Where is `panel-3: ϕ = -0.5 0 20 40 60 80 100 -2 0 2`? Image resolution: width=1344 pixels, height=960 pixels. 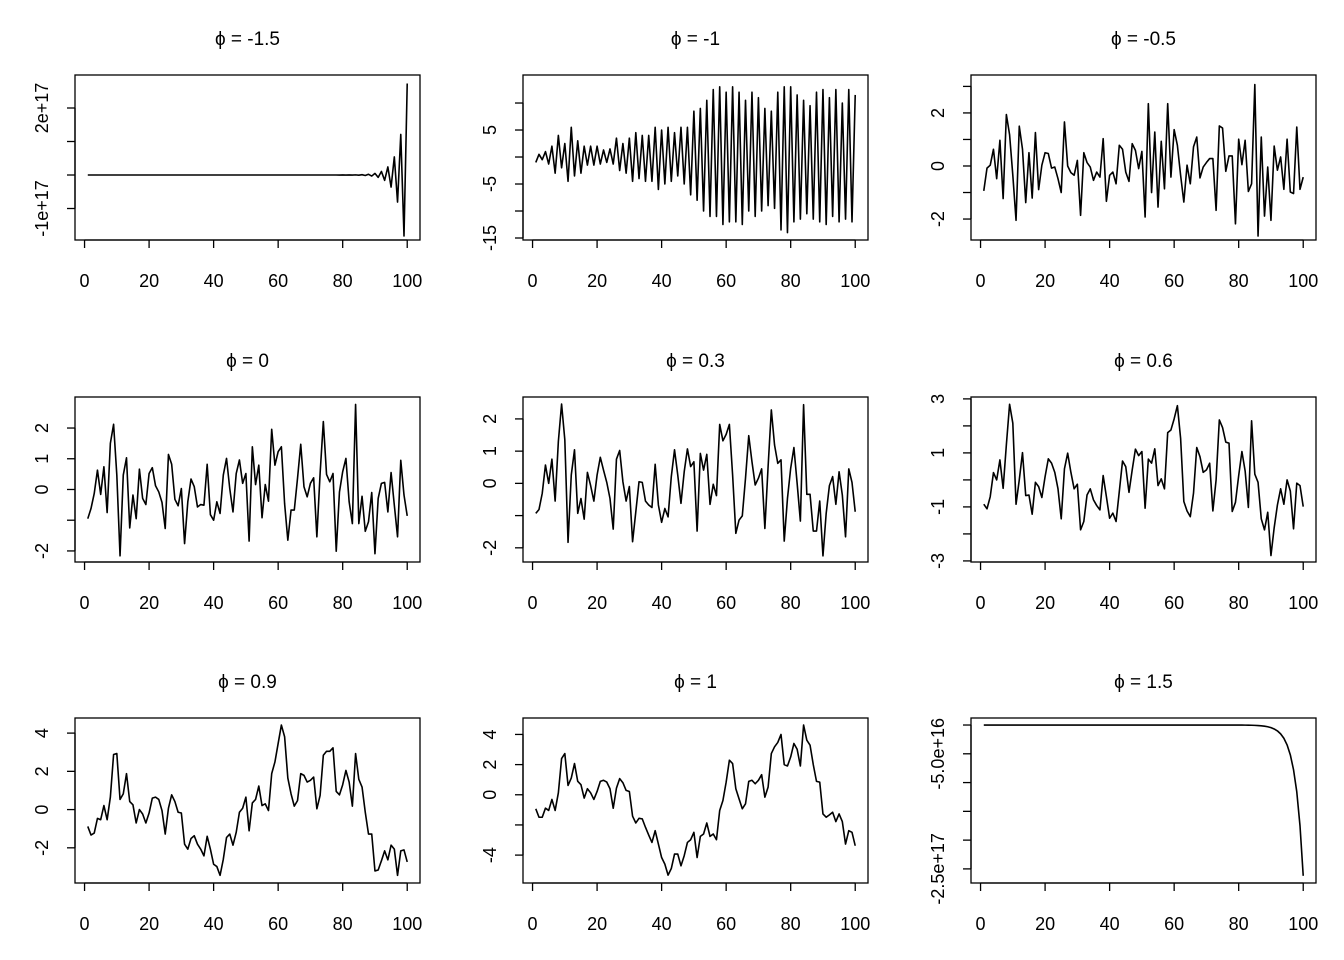
panel-3: ϕ = -0.5 0 20 40 60 80 100 -2 0 2 is located at coordinates (1123, 160).